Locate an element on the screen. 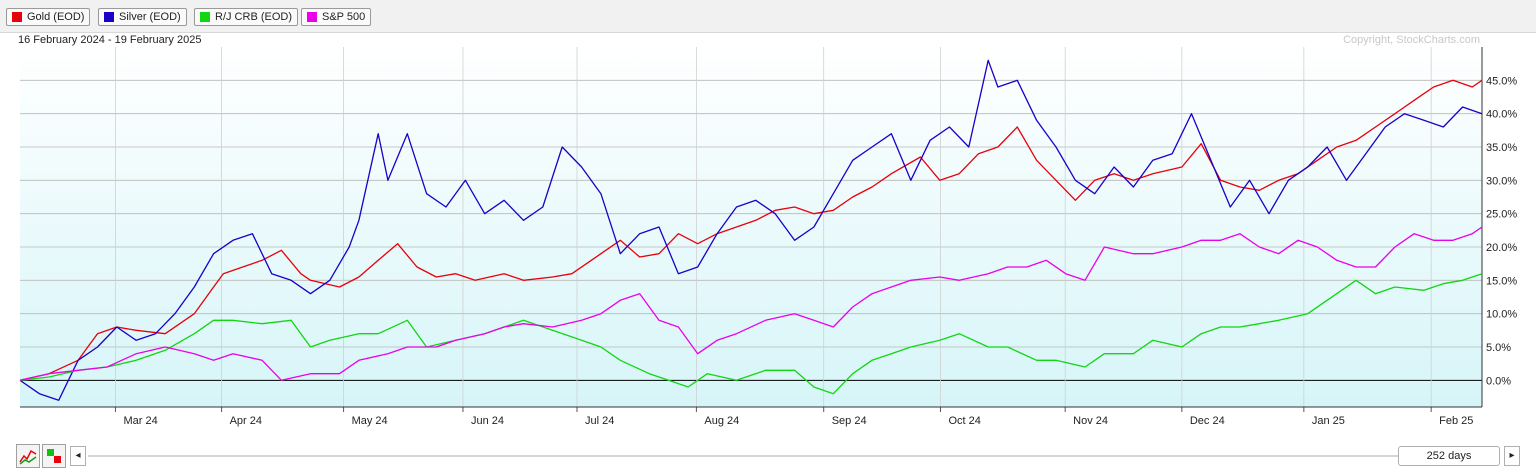 This screenshot has height=474, width=1536. timeline-scrollbar is located at coordinates (743, 456).